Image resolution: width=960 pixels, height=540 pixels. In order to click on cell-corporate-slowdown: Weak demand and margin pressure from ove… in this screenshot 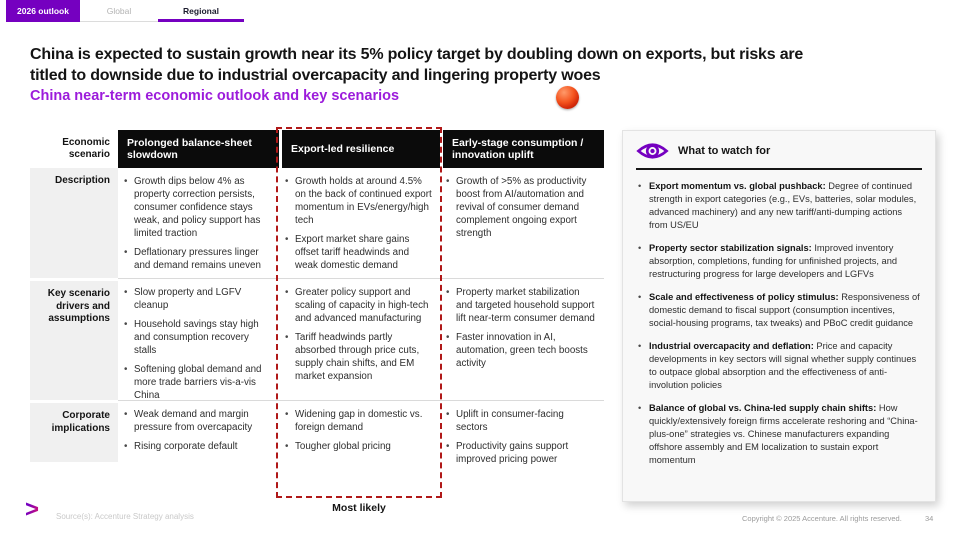, I will do `click(198, 431)`.